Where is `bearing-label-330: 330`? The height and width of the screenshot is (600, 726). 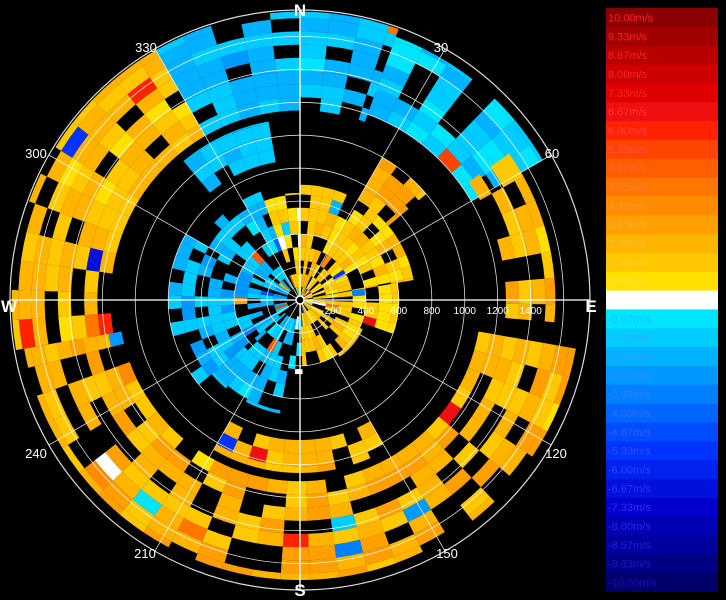 bearing-label-330: 330 is located at coordinates (146, 47).